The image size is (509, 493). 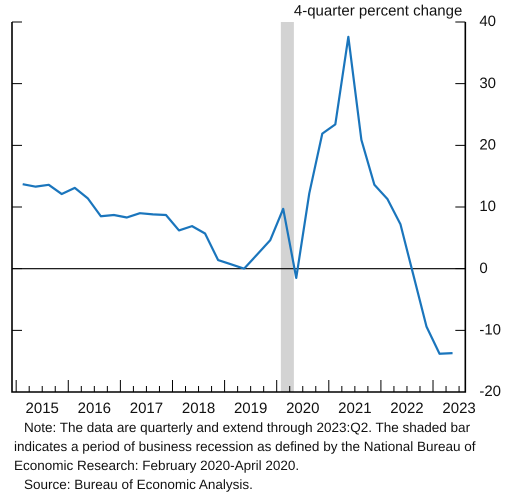 I want to click on source-note: Source: Bureau of Economic Analysis., so click(x=138, y=484).